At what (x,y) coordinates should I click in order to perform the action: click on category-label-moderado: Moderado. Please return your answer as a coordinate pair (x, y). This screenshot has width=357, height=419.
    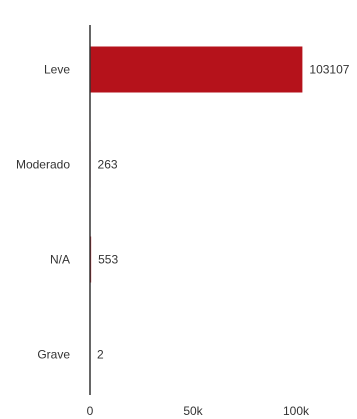
    Looking at the image, I should click on (43, 165).